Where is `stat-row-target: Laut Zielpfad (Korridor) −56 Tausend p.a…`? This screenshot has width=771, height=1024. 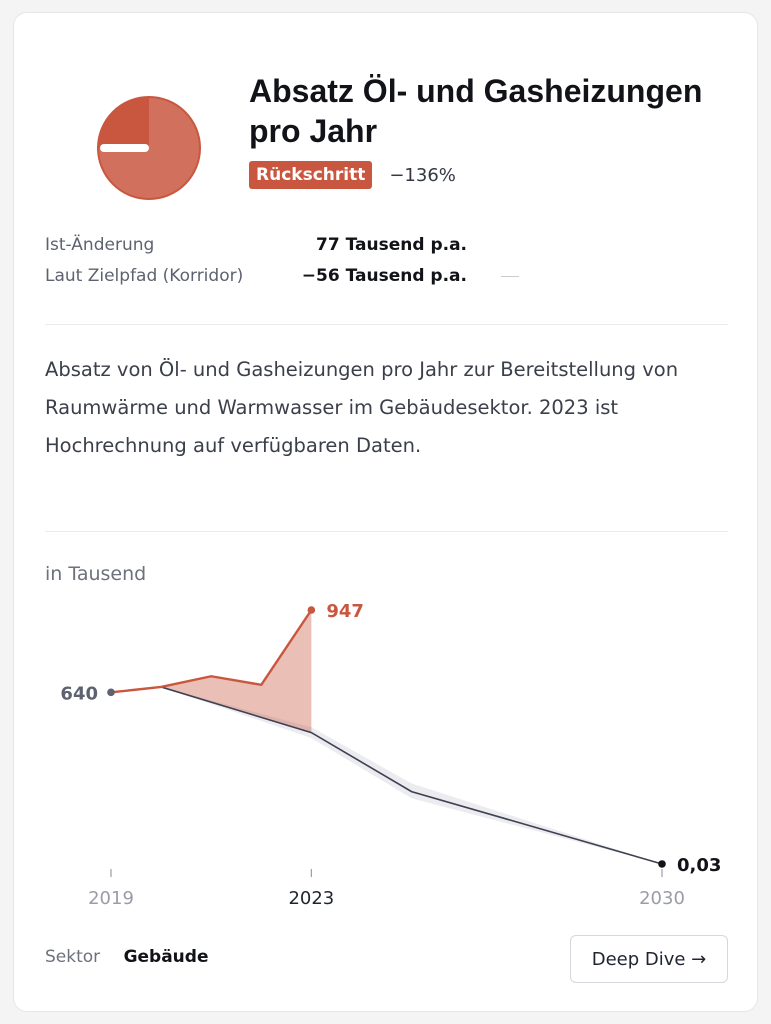 stat-row-target: Laut Zielpfad (Korridor) −56 Tausend p.a… is located at coordinates (285, 281).